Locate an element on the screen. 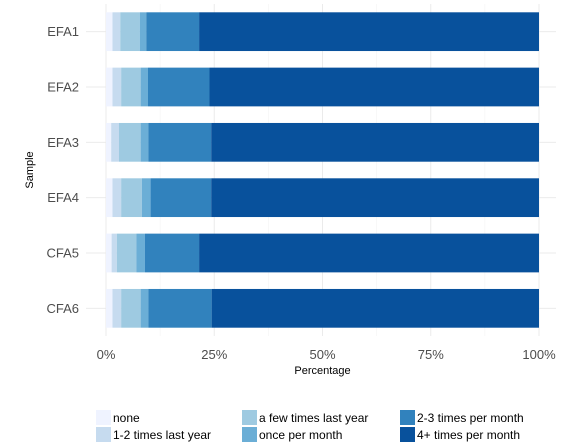 The height and width of the screenshot is (446, 574). x-axis-title: Percentage is located at coordinates (322, 371).